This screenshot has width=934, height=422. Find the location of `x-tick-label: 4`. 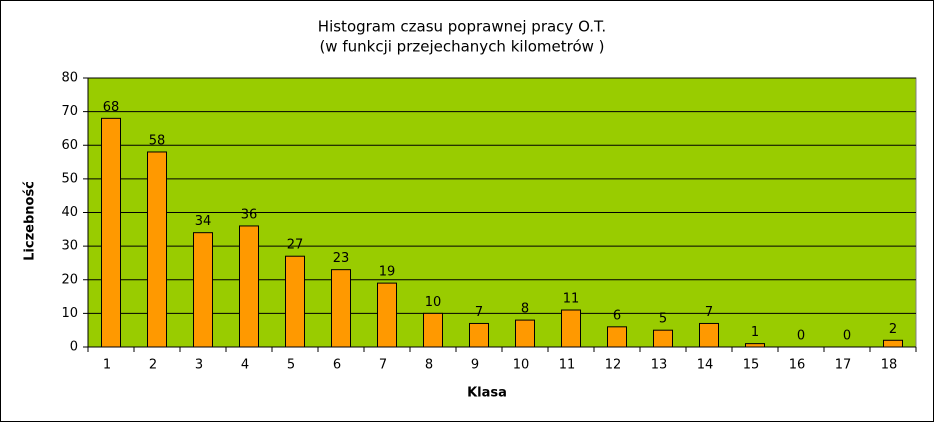

x-tick-label: 4 is located at coordinates (245, 365).